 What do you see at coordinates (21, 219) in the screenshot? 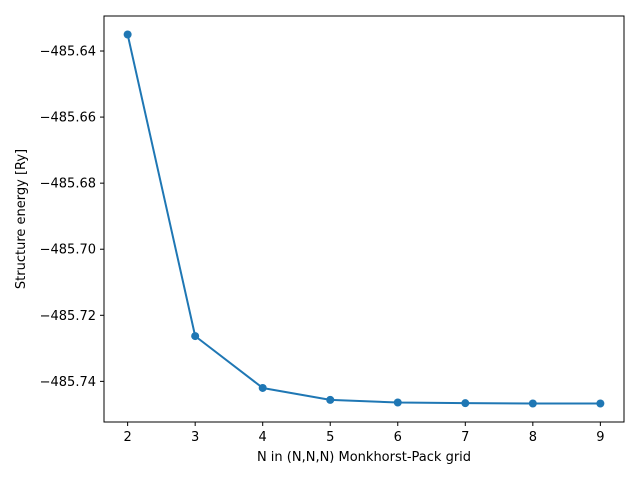
I see `y-axis-label: Structure energy [Ry]` at bounding box center [21, 219].